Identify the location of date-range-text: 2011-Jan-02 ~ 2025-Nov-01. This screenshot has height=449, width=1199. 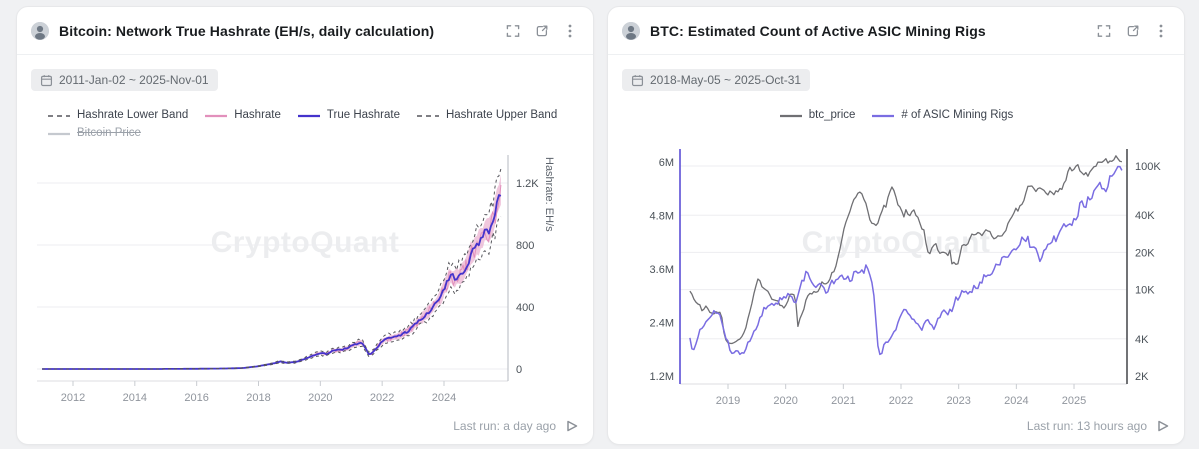
(134, 80).